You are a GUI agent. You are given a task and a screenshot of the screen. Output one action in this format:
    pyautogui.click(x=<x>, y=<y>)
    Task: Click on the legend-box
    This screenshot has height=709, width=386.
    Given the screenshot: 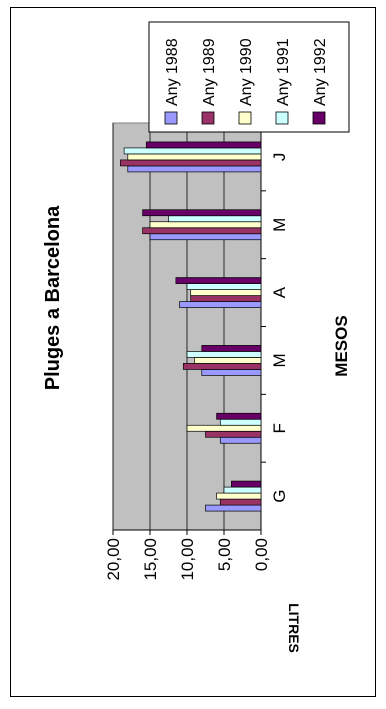 What is the action you would take?
    pyautogui.click(x=249, y=77)
    